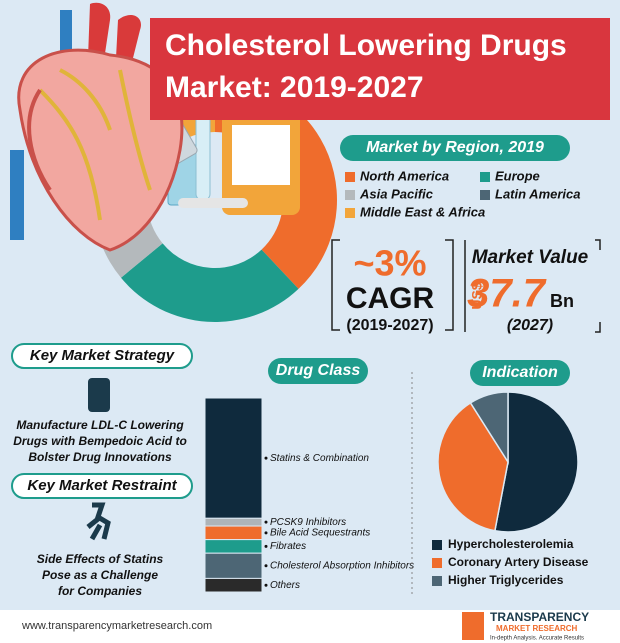 The image size is (620, 643). Describe the element at coordinates (100, 575) in the screenshot. I see `restraint-text: Pose as a Challenge` at that location.